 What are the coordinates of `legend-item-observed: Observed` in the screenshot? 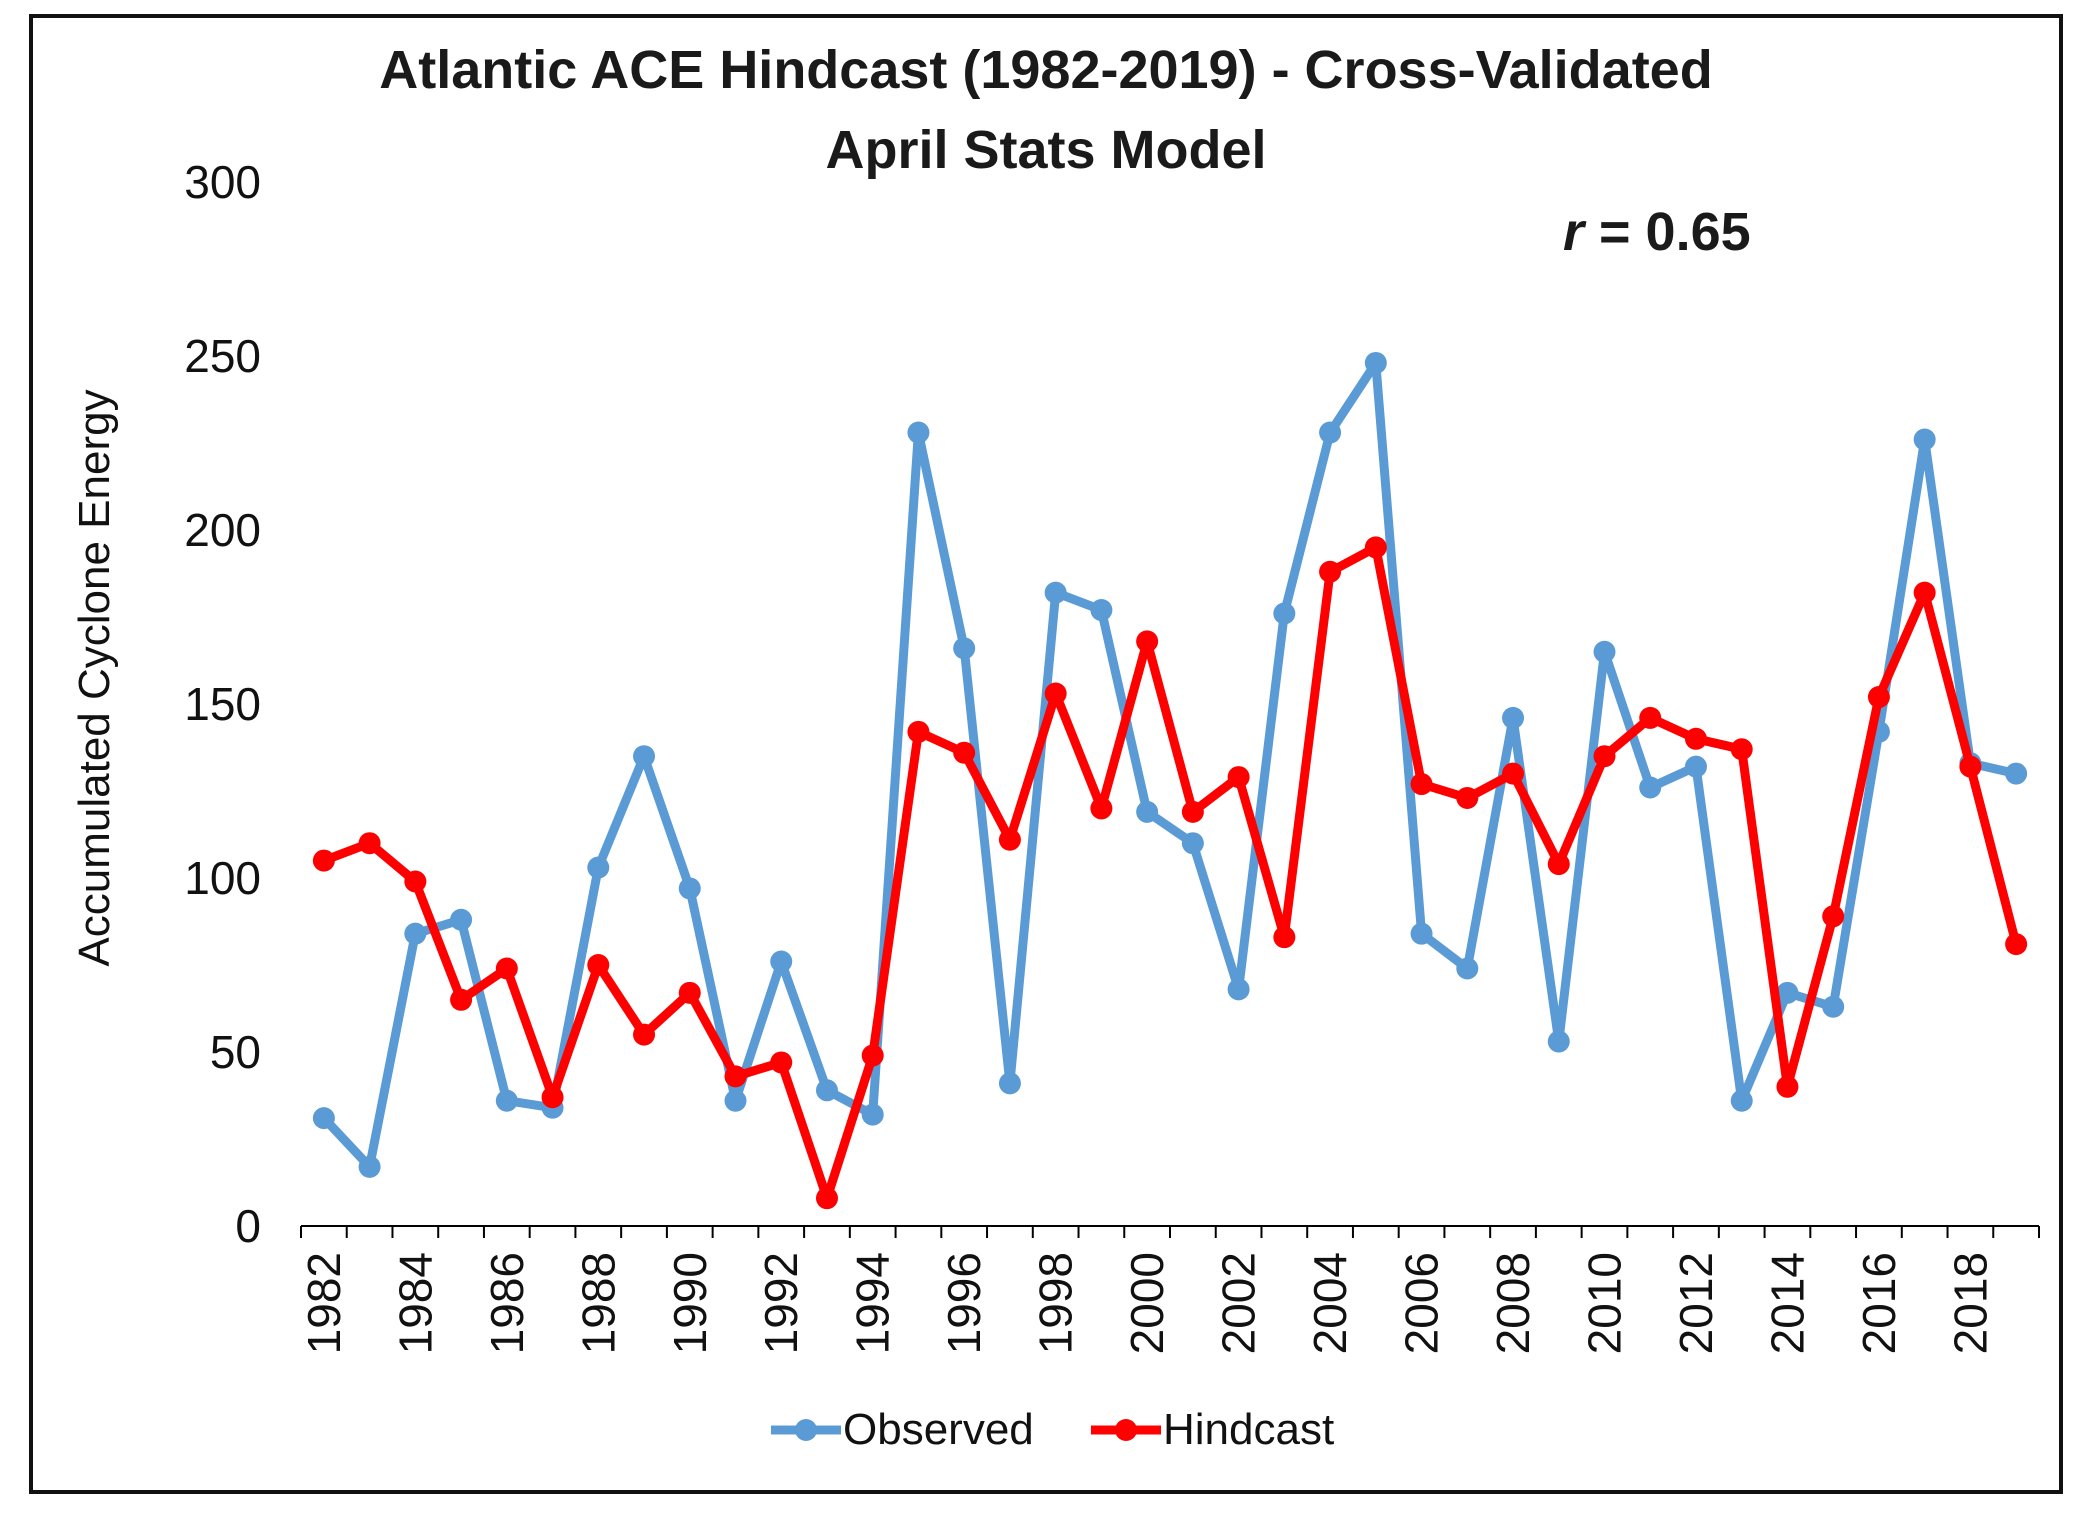 It's located at (902, 1429).